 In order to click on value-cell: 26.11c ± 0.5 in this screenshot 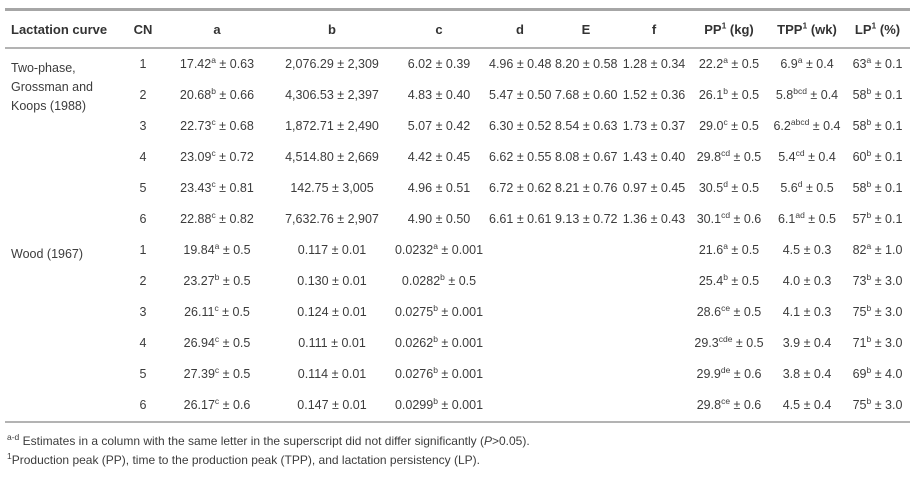, I will do `click(217, 310)`.